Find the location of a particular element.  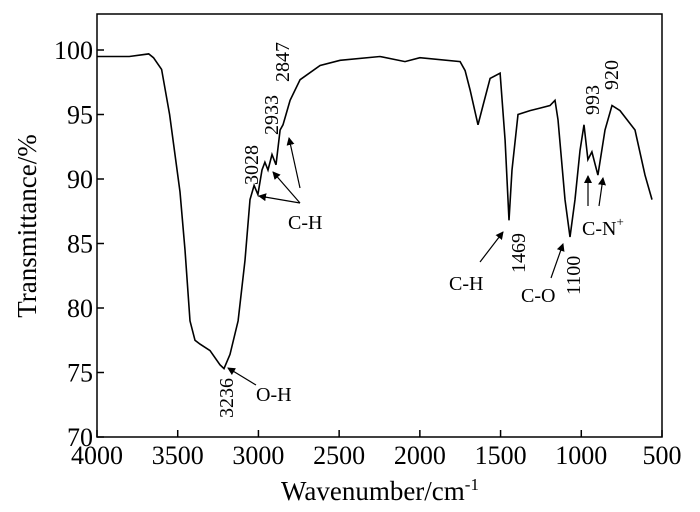

y-tick-label: 70 is located at coordinates (80, 437).